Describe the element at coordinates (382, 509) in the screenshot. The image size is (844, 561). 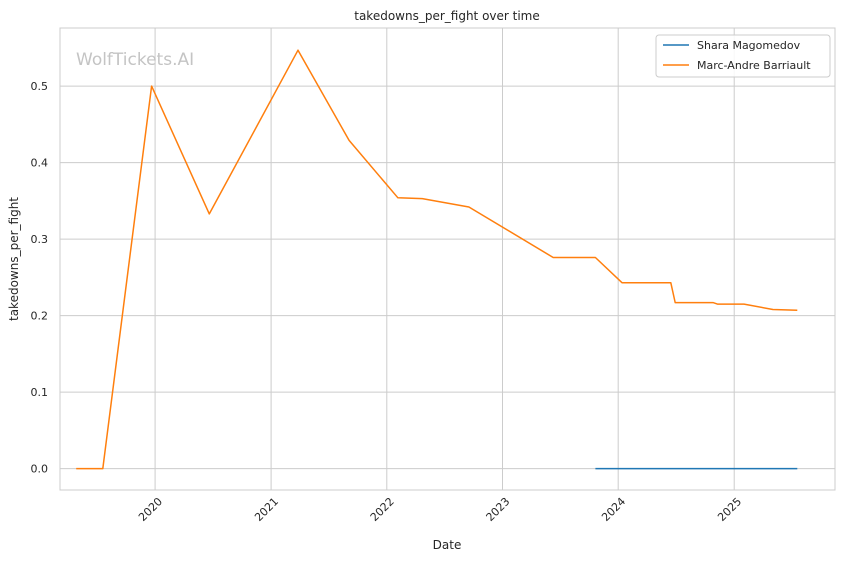
I see `x-tick-label: 2022` at that location.